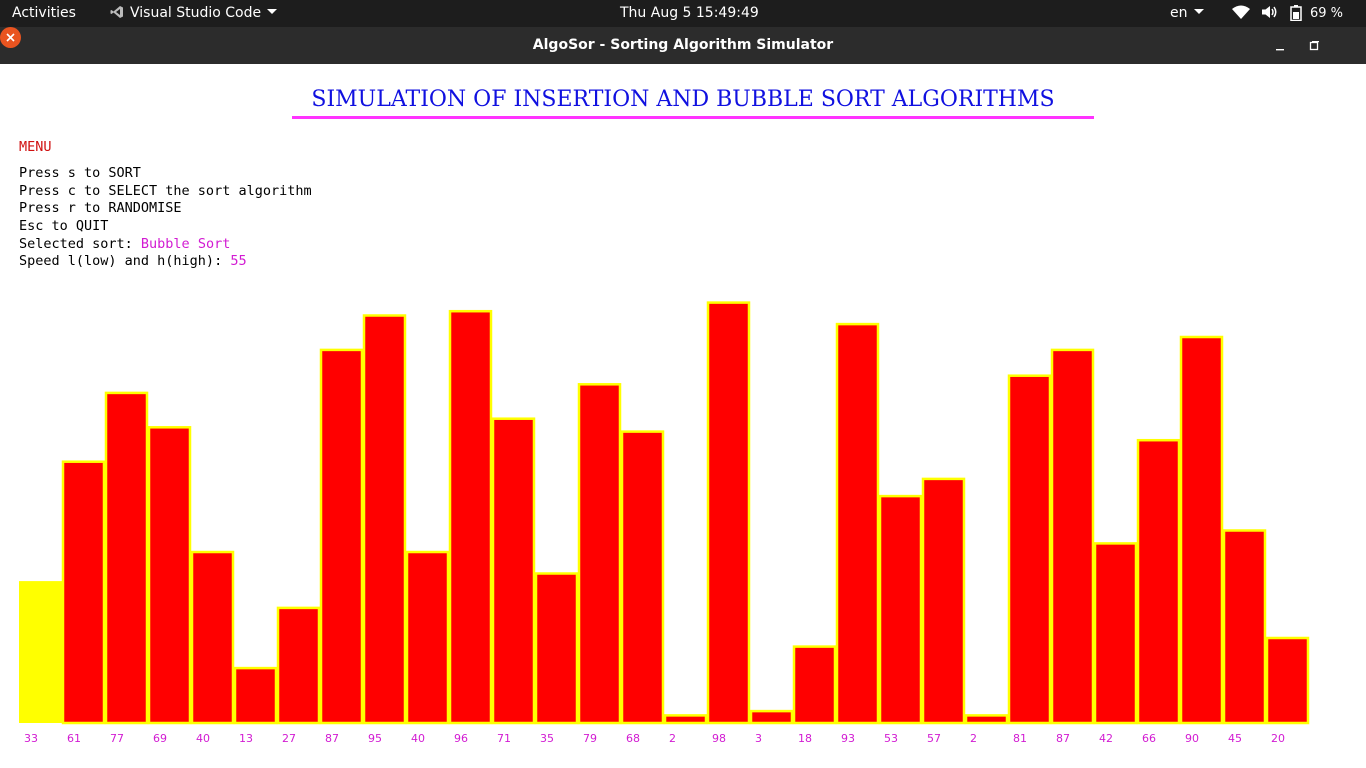 The width and height of the screenshot is (1366, 768). What do you see at coordinates (1106, 738) in the screenshot?
I see `bar-value-label: 42` at bounding box center [1106, 738].